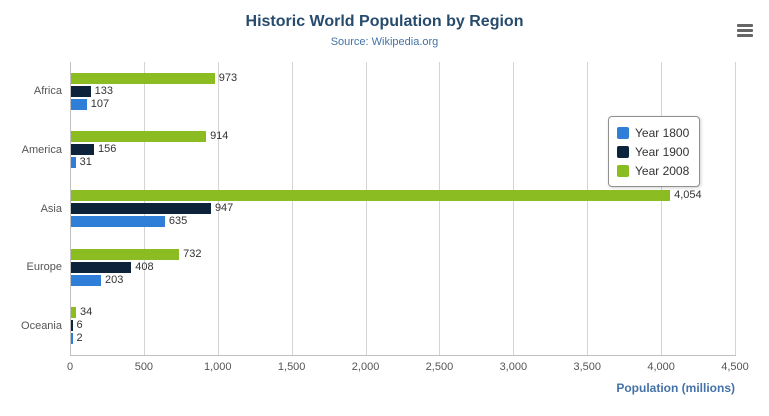 The image size is (769, 416). Describe the element at coordinates (144, 367) in the screenshot. I see `x-tick-label: 500` at that location.